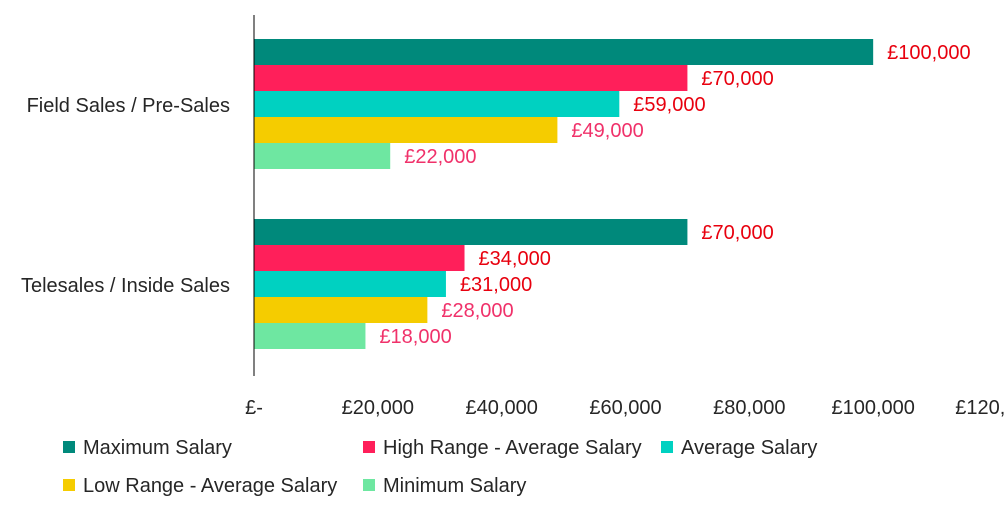 Image resolution: width=1006 pixels, height=509 pixels. What do you see at coordinates (872, 408) in the screenshot?
I see `x-tick-label: £100,000` at bounding box center [872, 408].